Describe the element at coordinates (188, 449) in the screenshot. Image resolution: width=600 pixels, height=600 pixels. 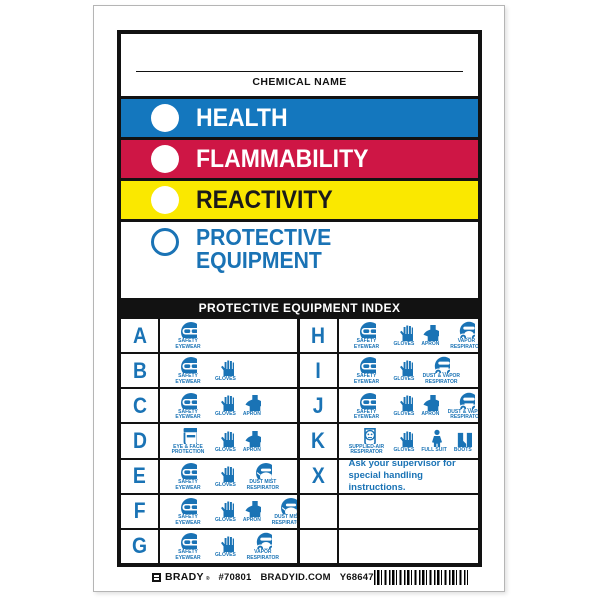
I see `pe-item-label: EYE & FACE PROTECTION` at that location.